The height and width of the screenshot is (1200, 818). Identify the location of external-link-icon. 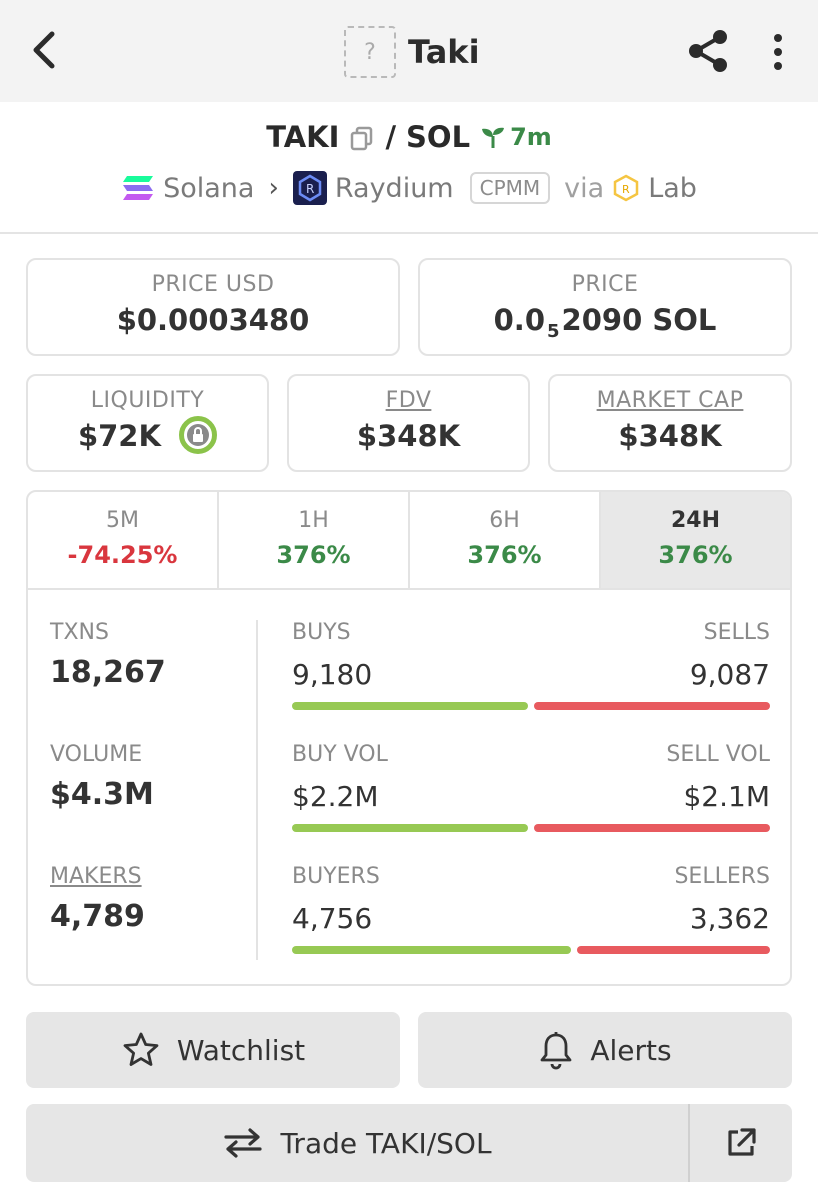
(740, 1143).